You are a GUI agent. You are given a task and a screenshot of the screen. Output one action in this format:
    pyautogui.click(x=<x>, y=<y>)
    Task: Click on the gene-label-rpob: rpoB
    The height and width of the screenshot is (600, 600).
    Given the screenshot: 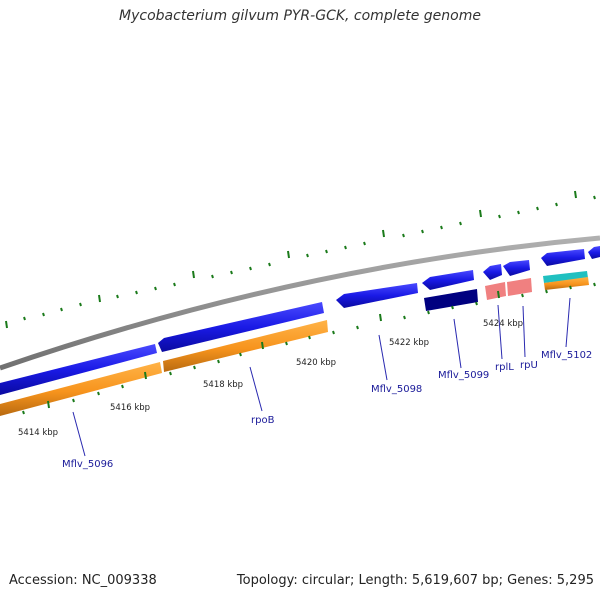 What is the action you would take?
    pyautogui.click(x=263, y=420)
    